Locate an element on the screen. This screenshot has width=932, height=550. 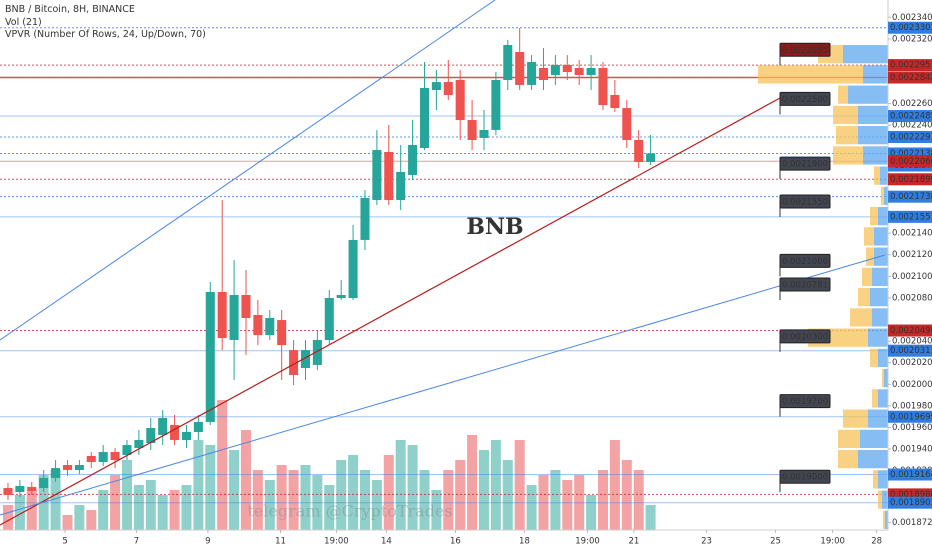
price-tag-label: 0.0020498 is located at coordinates (911, 331).